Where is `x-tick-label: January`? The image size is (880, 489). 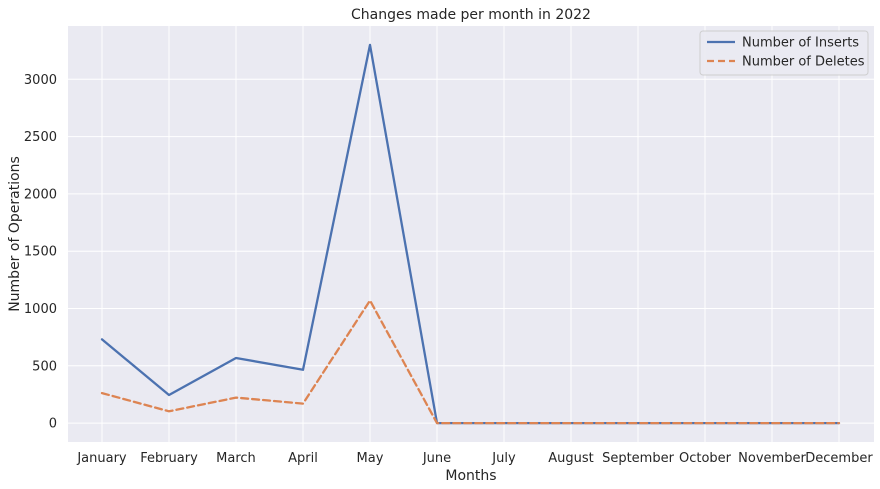
x-tick-label: January is located at coordinates (101, 458).